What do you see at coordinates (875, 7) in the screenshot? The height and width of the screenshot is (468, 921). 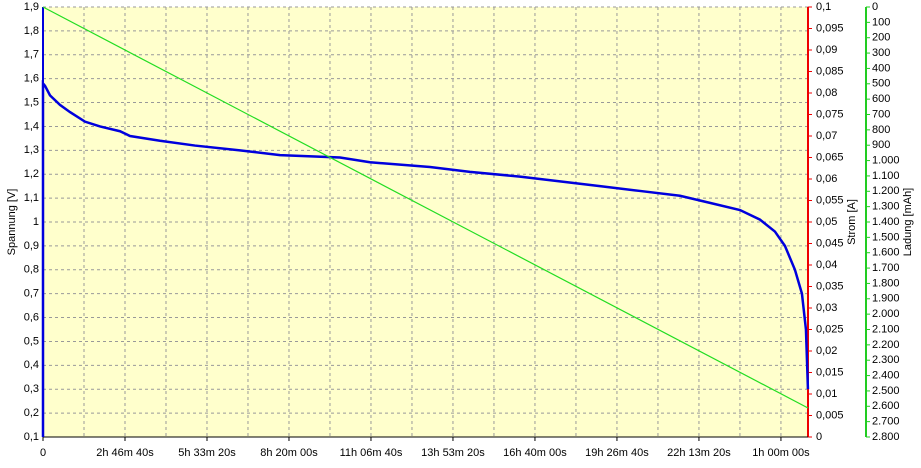 I see `y3-tick-label: 0` at bounding box center [875, 7].